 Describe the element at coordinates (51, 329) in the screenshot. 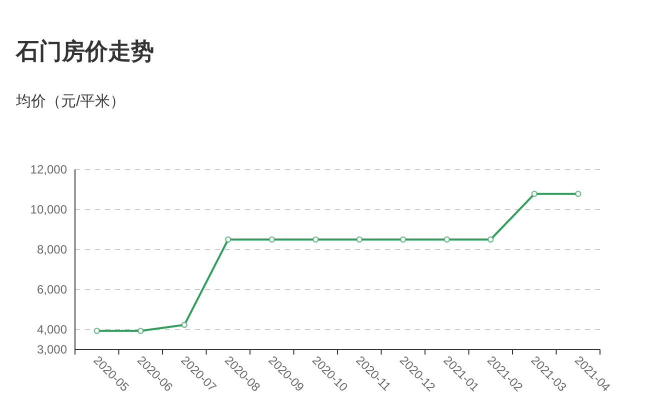

I see `y-tick-label: 4,000` at that location.